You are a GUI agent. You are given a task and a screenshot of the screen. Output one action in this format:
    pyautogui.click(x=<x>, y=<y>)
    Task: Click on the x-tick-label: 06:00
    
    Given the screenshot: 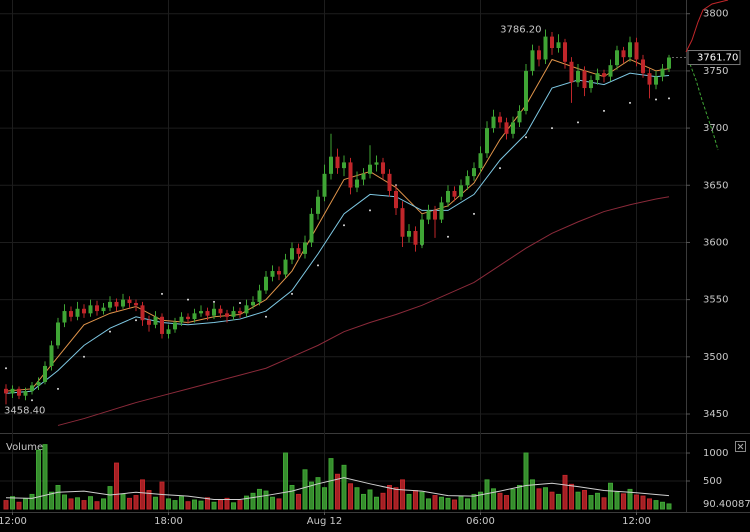 What is the action you would take?
    pyautogui.click(x=480, y=521)
    